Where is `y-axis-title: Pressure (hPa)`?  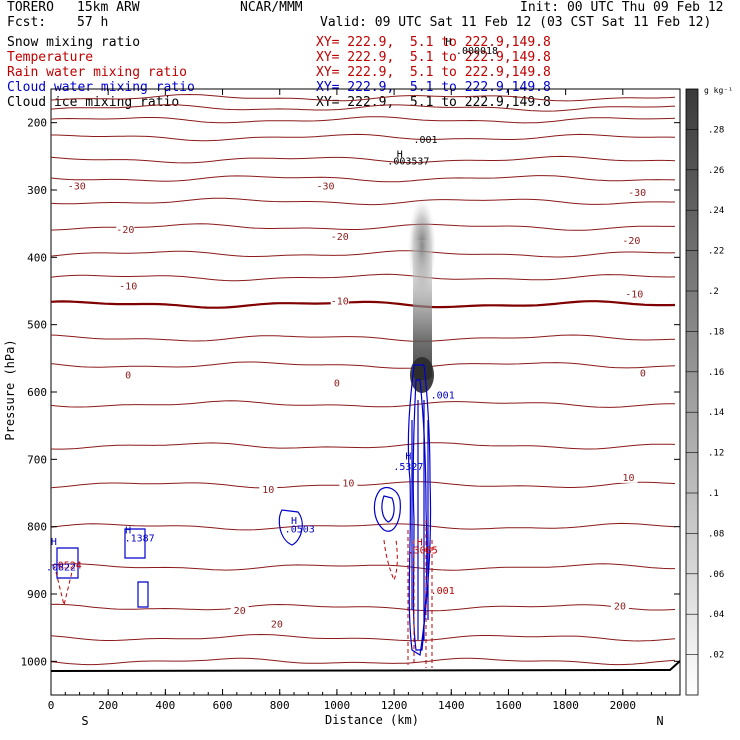
y-axis-title: Pressure (hPa) is located at coordinates (10, 389).